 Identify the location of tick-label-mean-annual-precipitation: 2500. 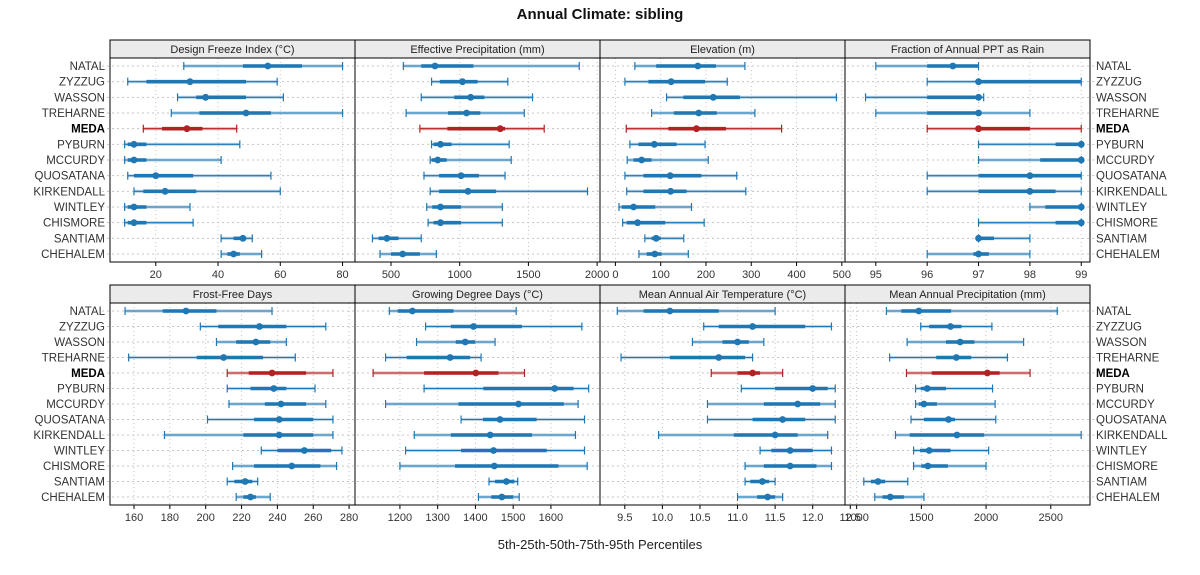
(1051, 518).